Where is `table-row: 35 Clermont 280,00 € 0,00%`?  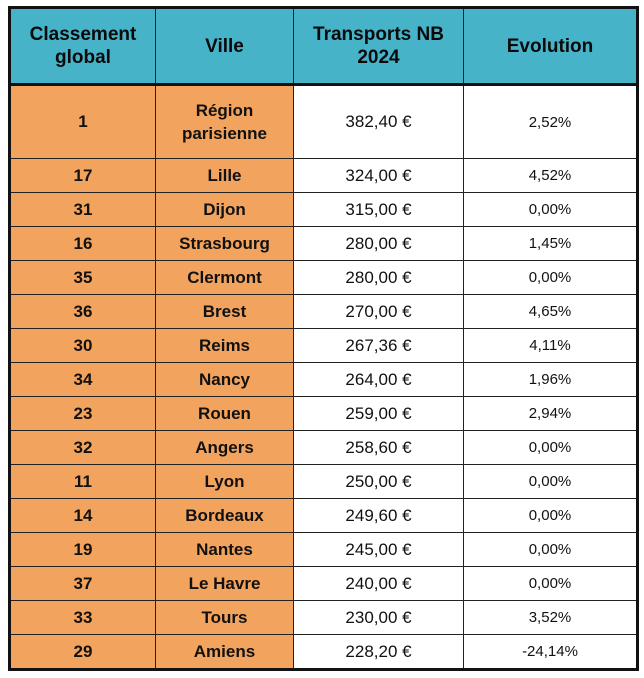 table-row: 35 Clermont 280,00 € 0,00% is located at coordinates (323, 277).